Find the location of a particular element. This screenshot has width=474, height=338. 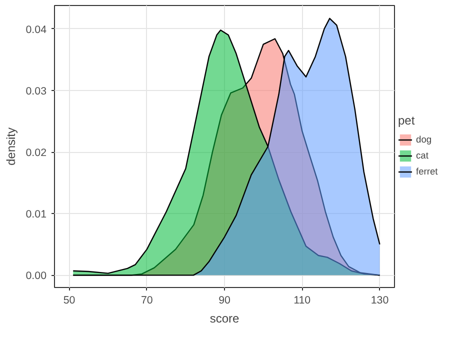

y-axis-title: density is located at coordinates (11, 146).